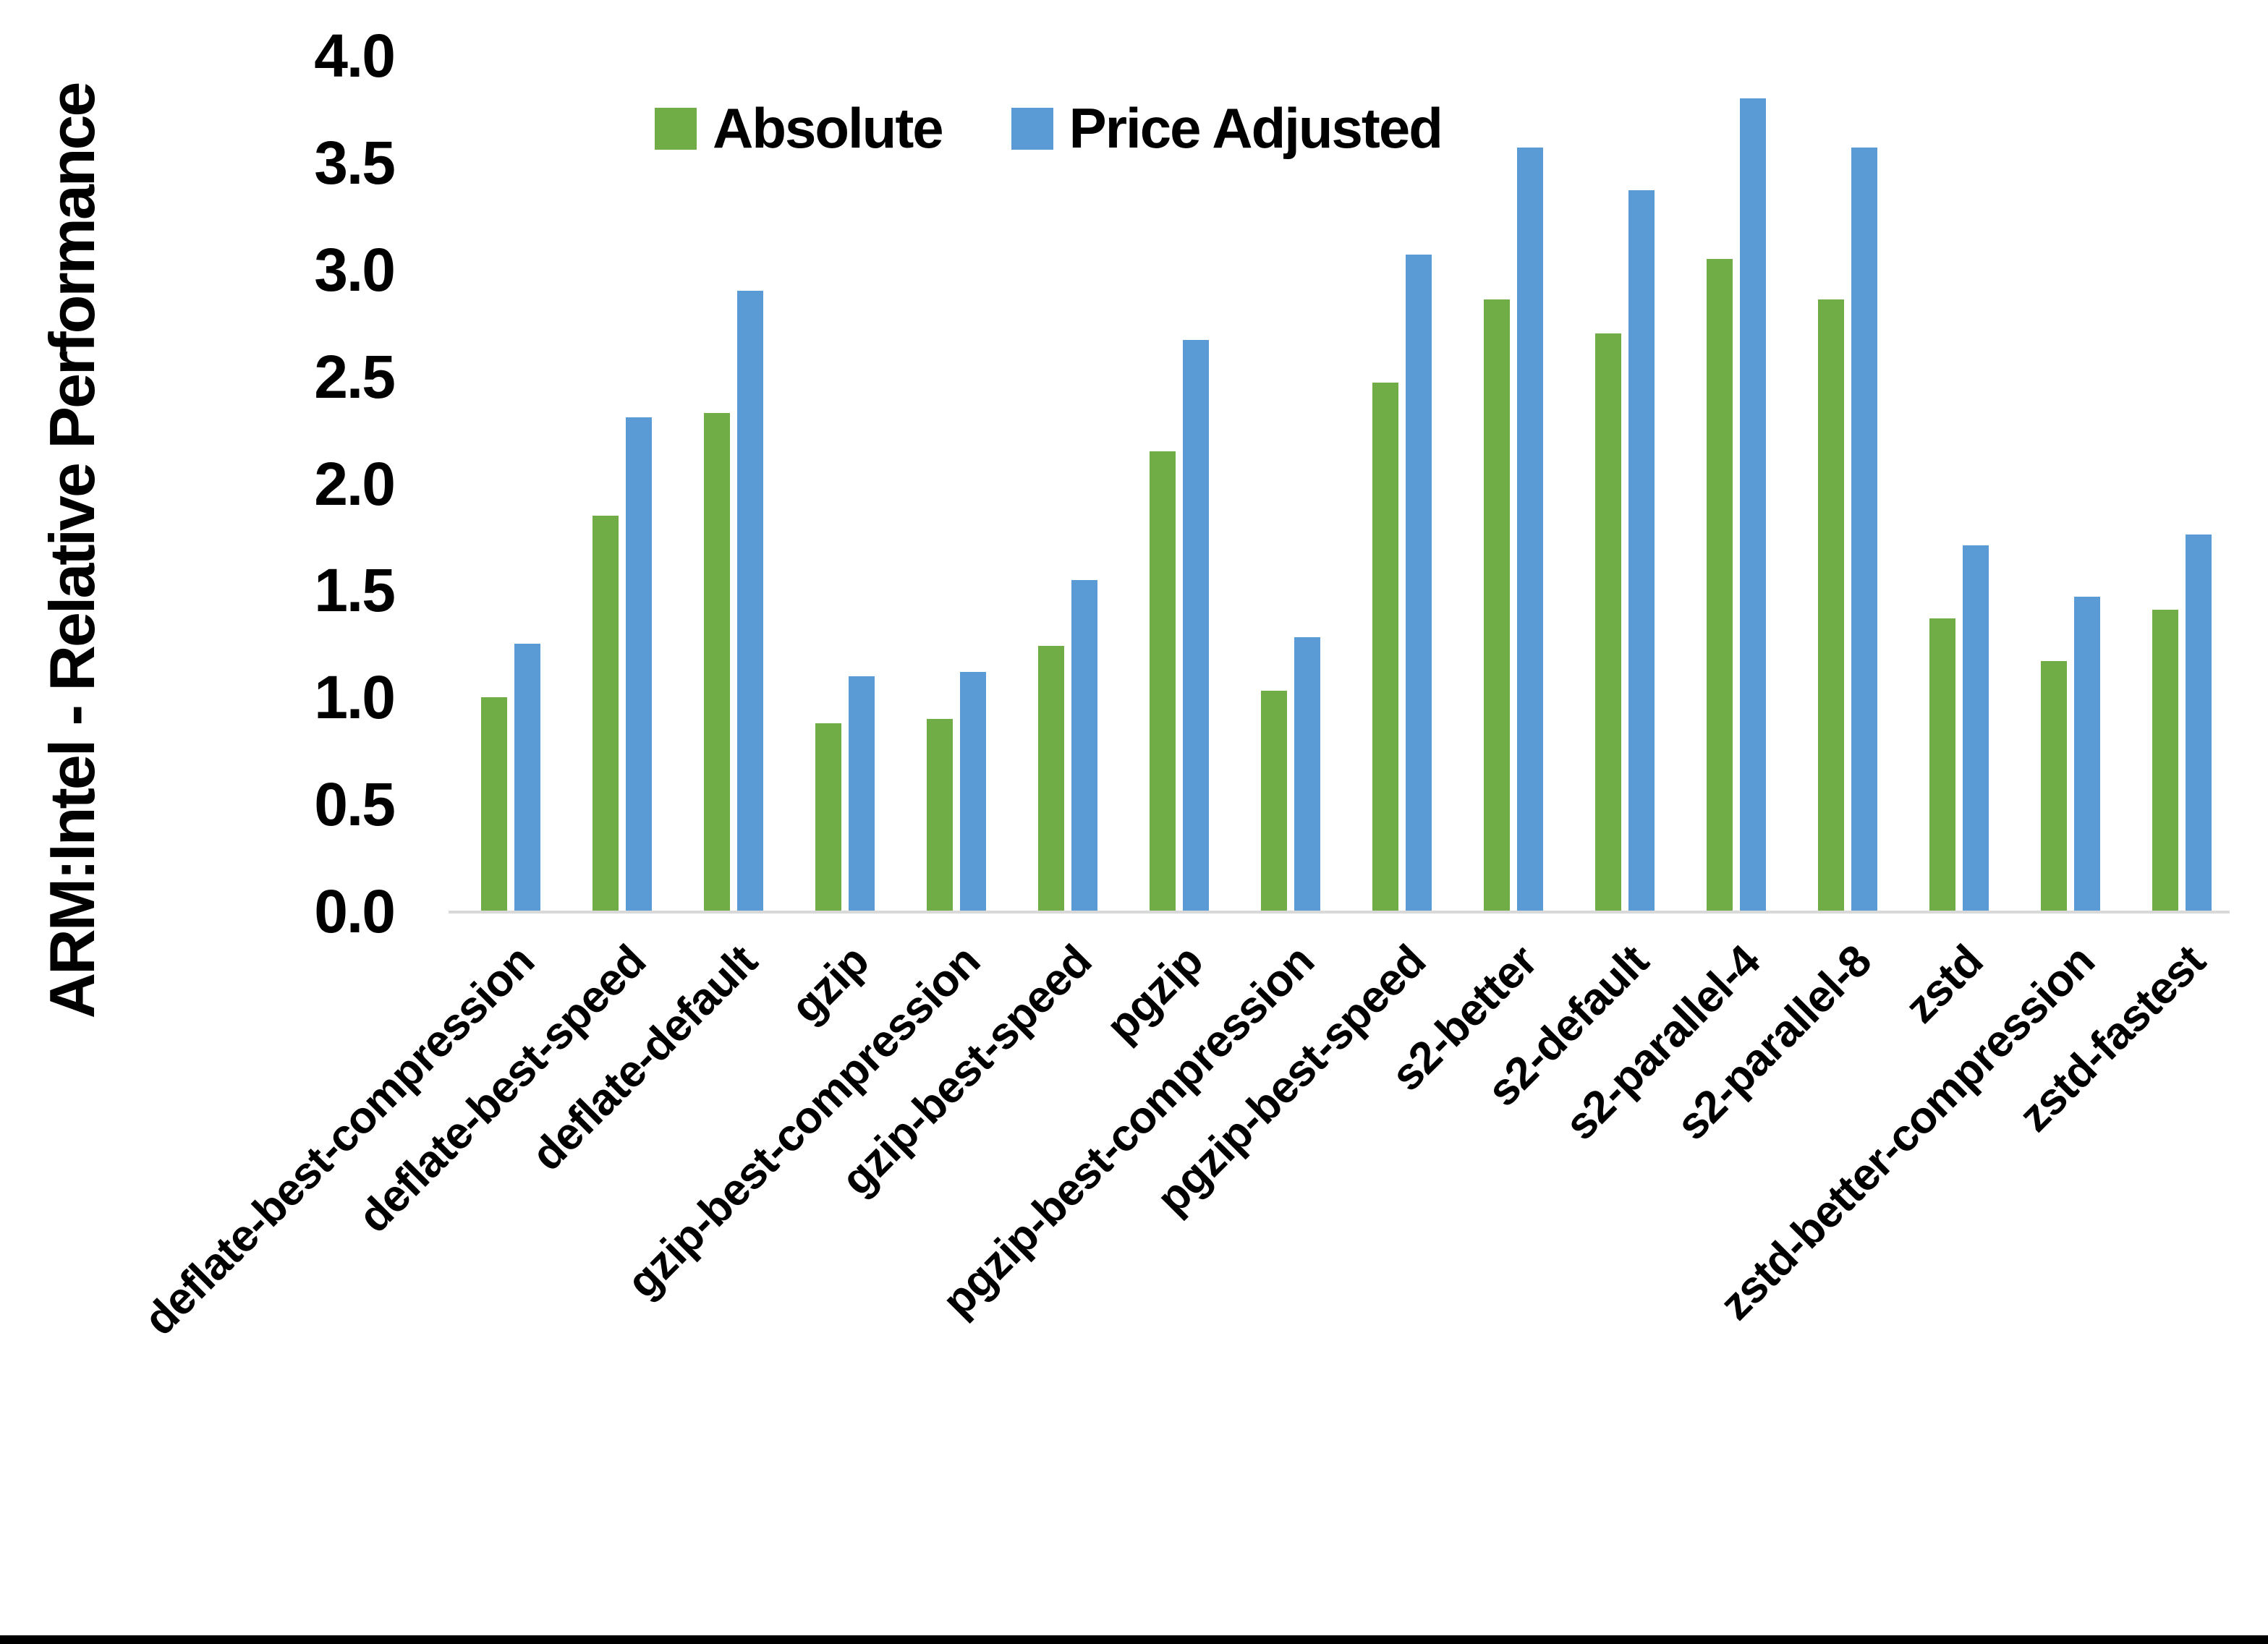  Describe the element at coordinates (355, 269) in the screenshot. I see `y-tick-label-3.0: 3.0` at that location.